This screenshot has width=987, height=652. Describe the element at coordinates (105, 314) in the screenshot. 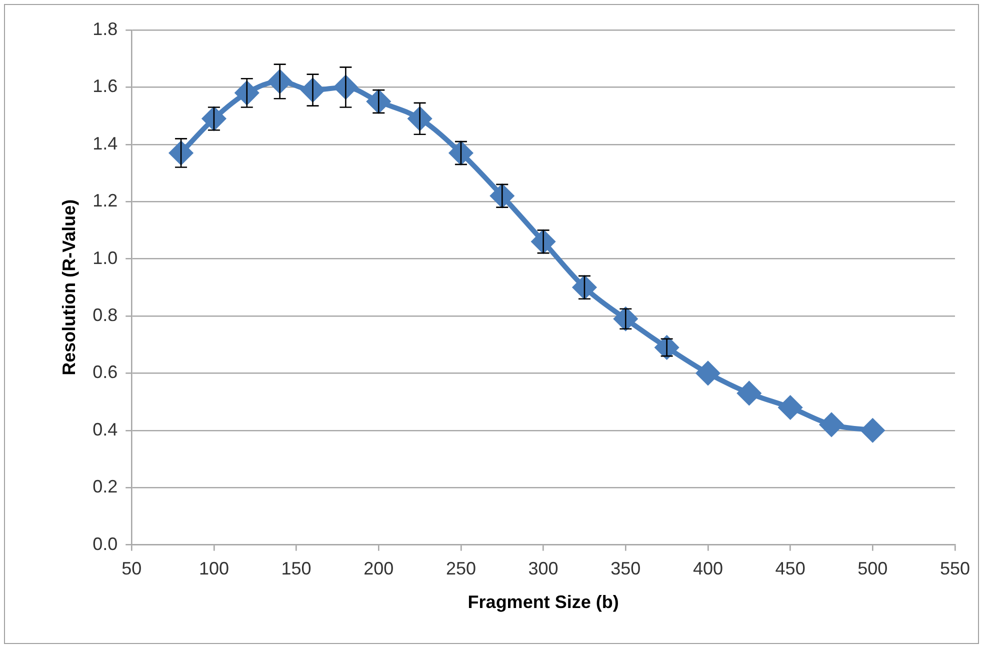

I see `y-tick-label: 0.8` at that location.